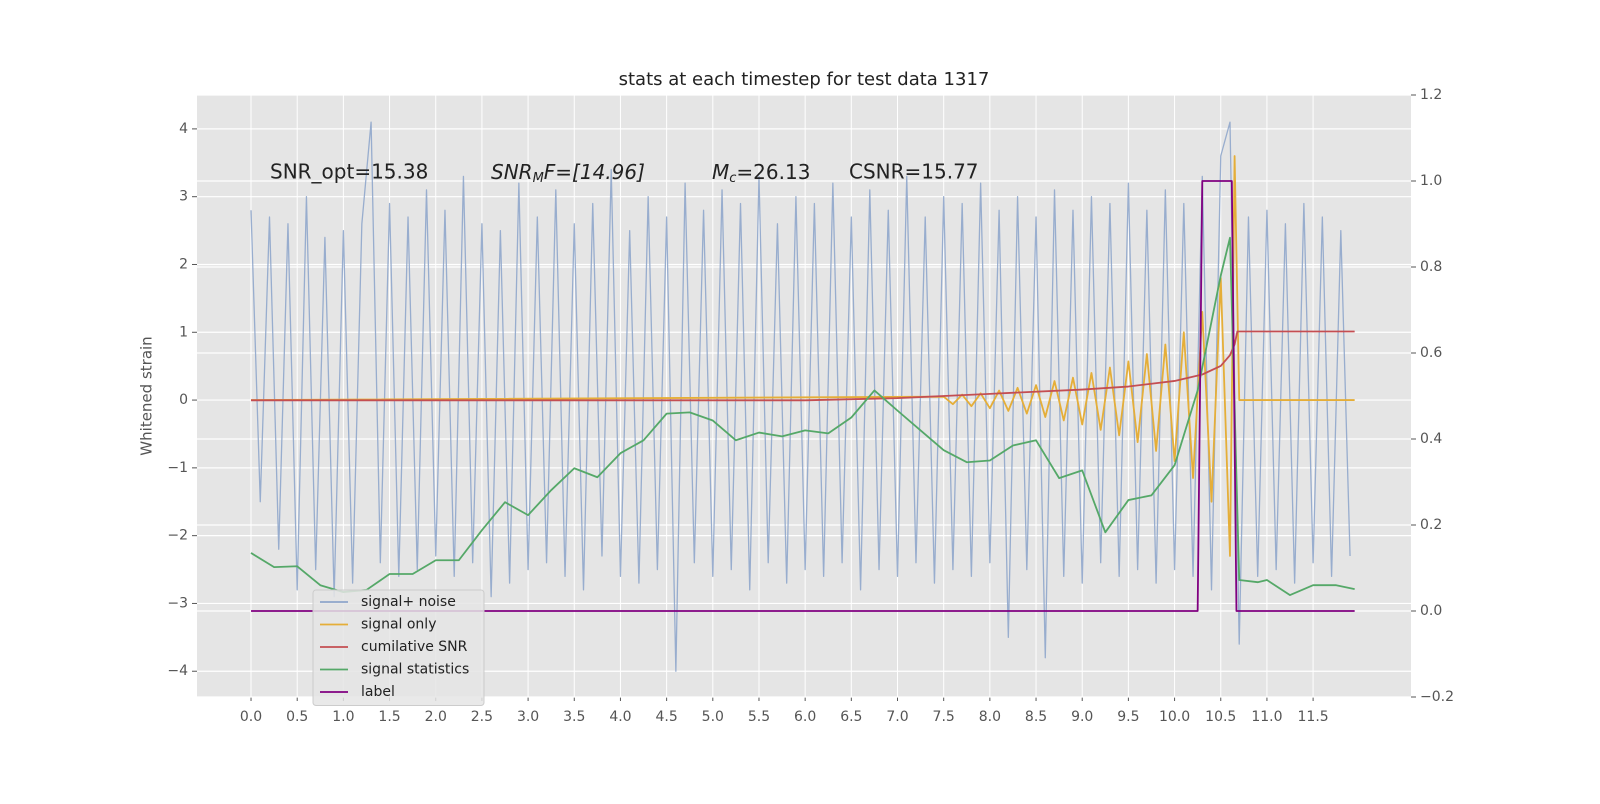  I want to click on x-tick-label: 11.0, so click(1266, 717).